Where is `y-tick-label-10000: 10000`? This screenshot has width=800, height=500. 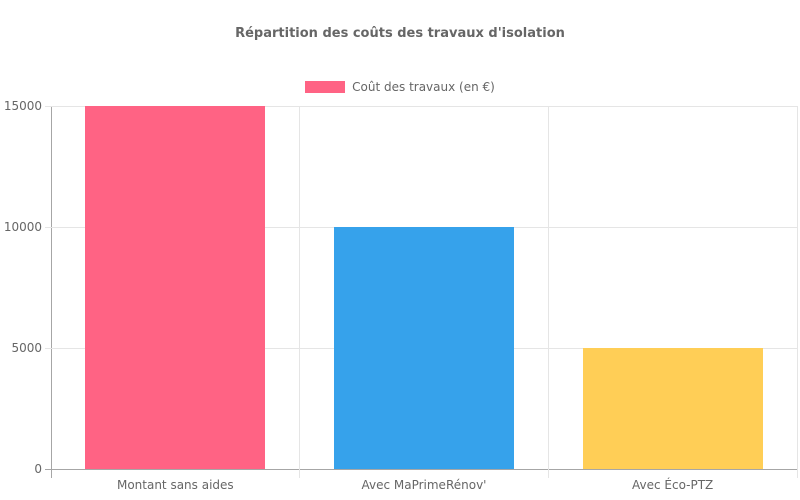
y-tick-label-10000: 10000 is located at coordinates (22, 227).